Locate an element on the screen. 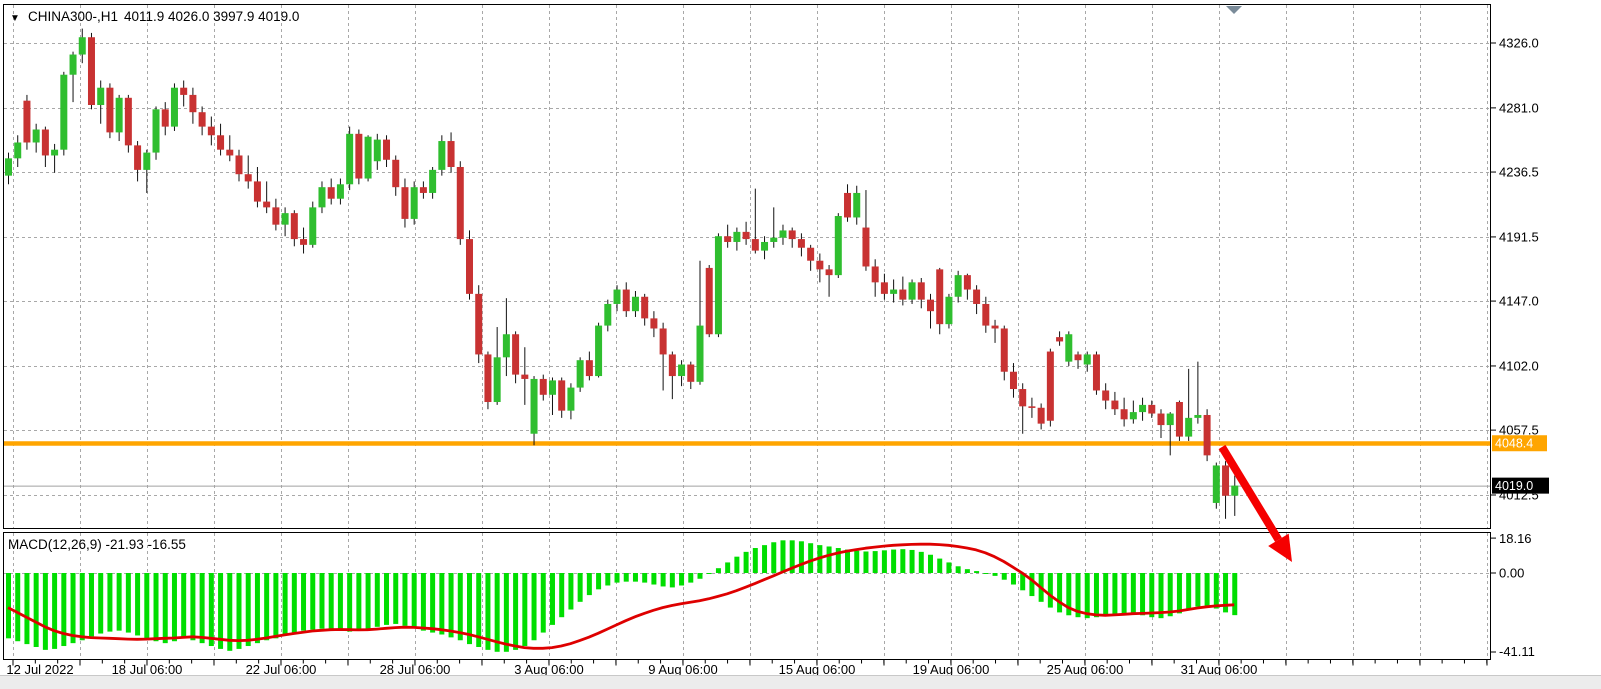 The width and height of the screenshot is (1601, 689). hline-price-tag: 4048.4 is located at coordinates (1514, 444).